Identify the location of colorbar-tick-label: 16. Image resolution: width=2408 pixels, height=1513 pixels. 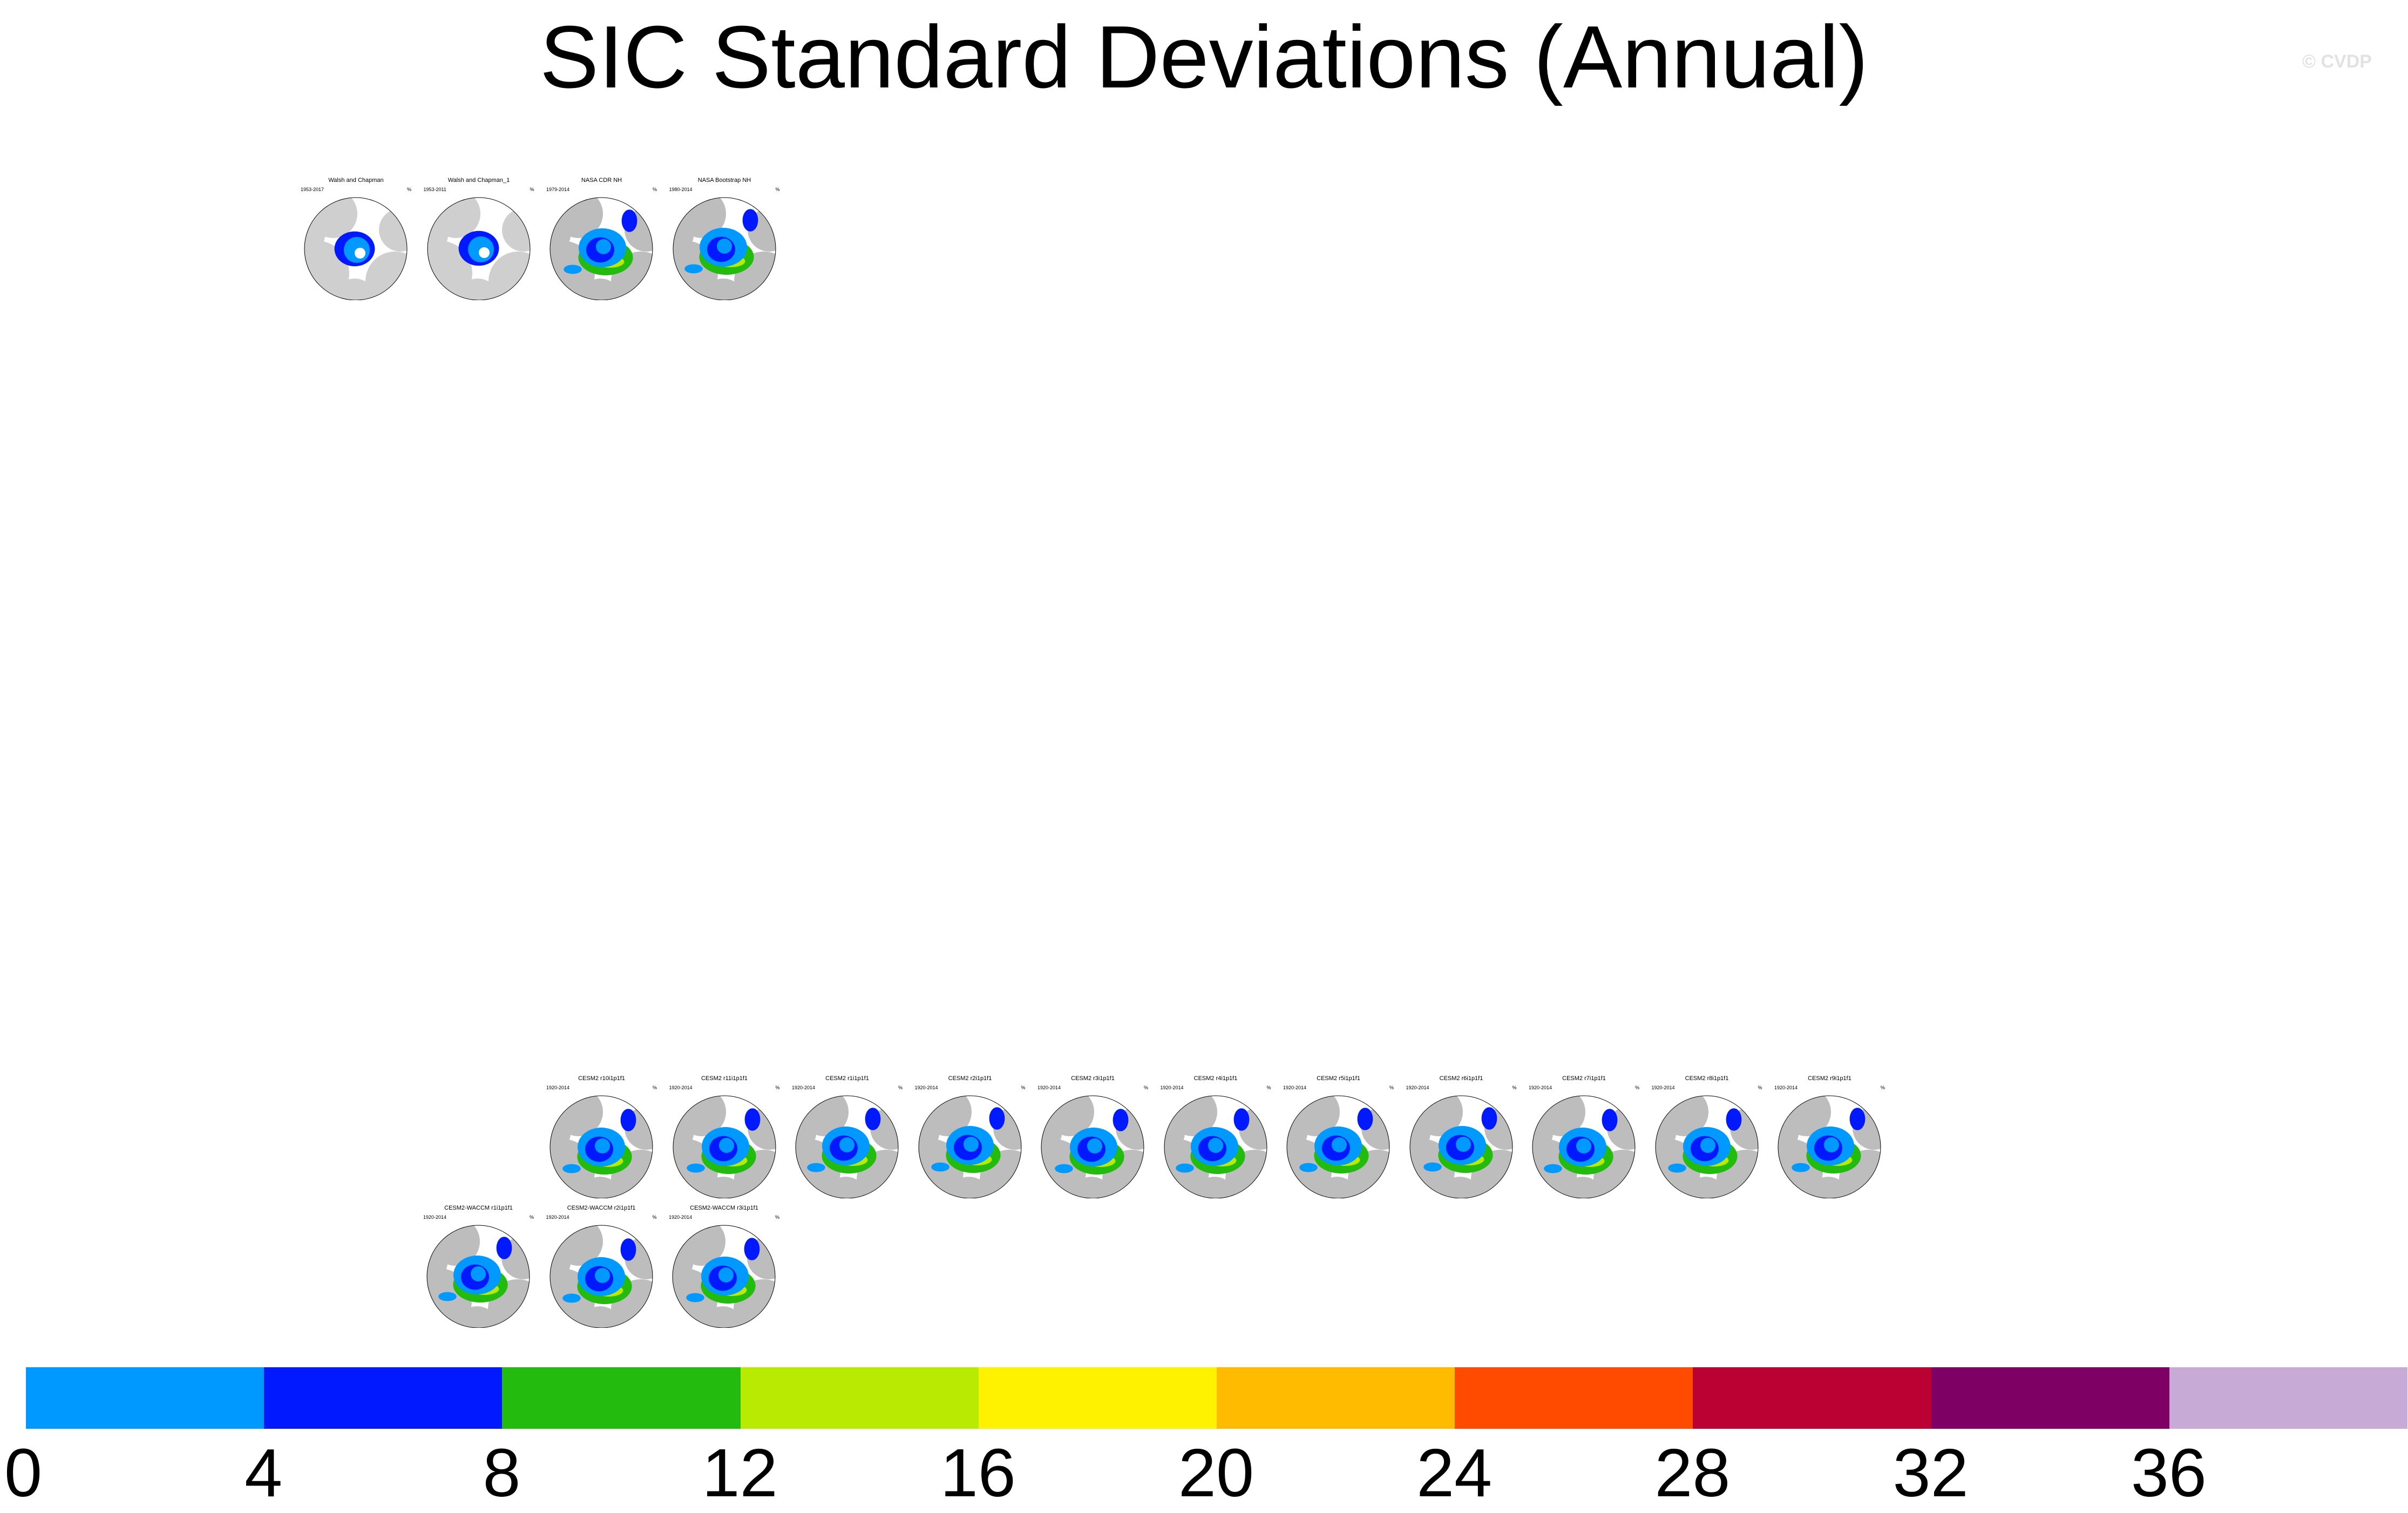
(978, 1473).